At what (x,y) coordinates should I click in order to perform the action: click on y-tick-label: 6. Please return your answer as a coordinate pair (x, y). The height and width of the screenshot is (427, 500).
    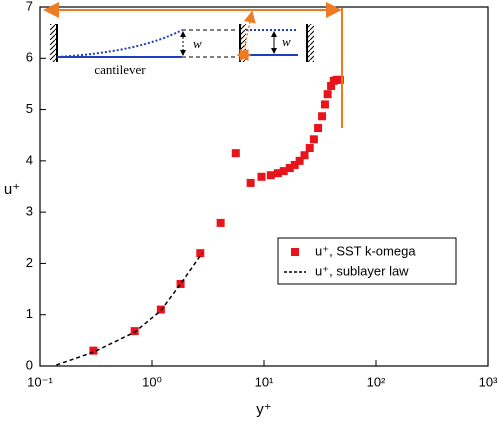
    Looking at the image, I should click on (29, 57).